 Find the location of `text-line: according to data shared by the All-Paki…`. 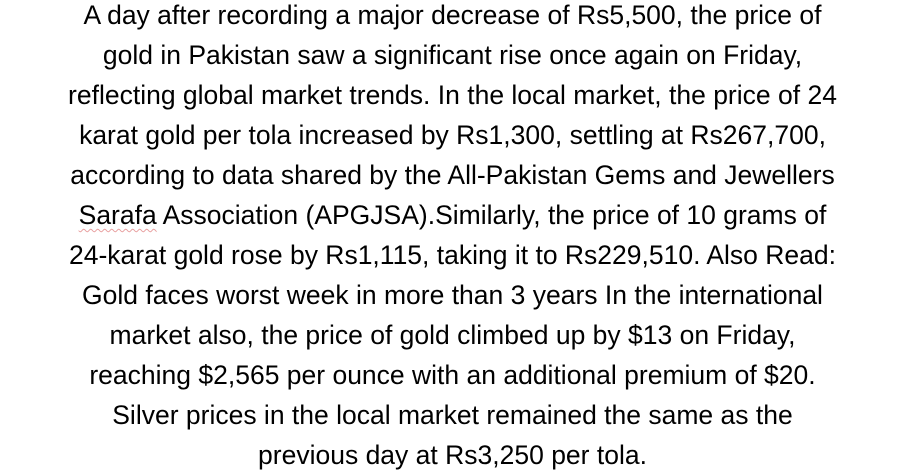

text-line: according to data shared by the All-Paki… is located at coordinates (452, 175).